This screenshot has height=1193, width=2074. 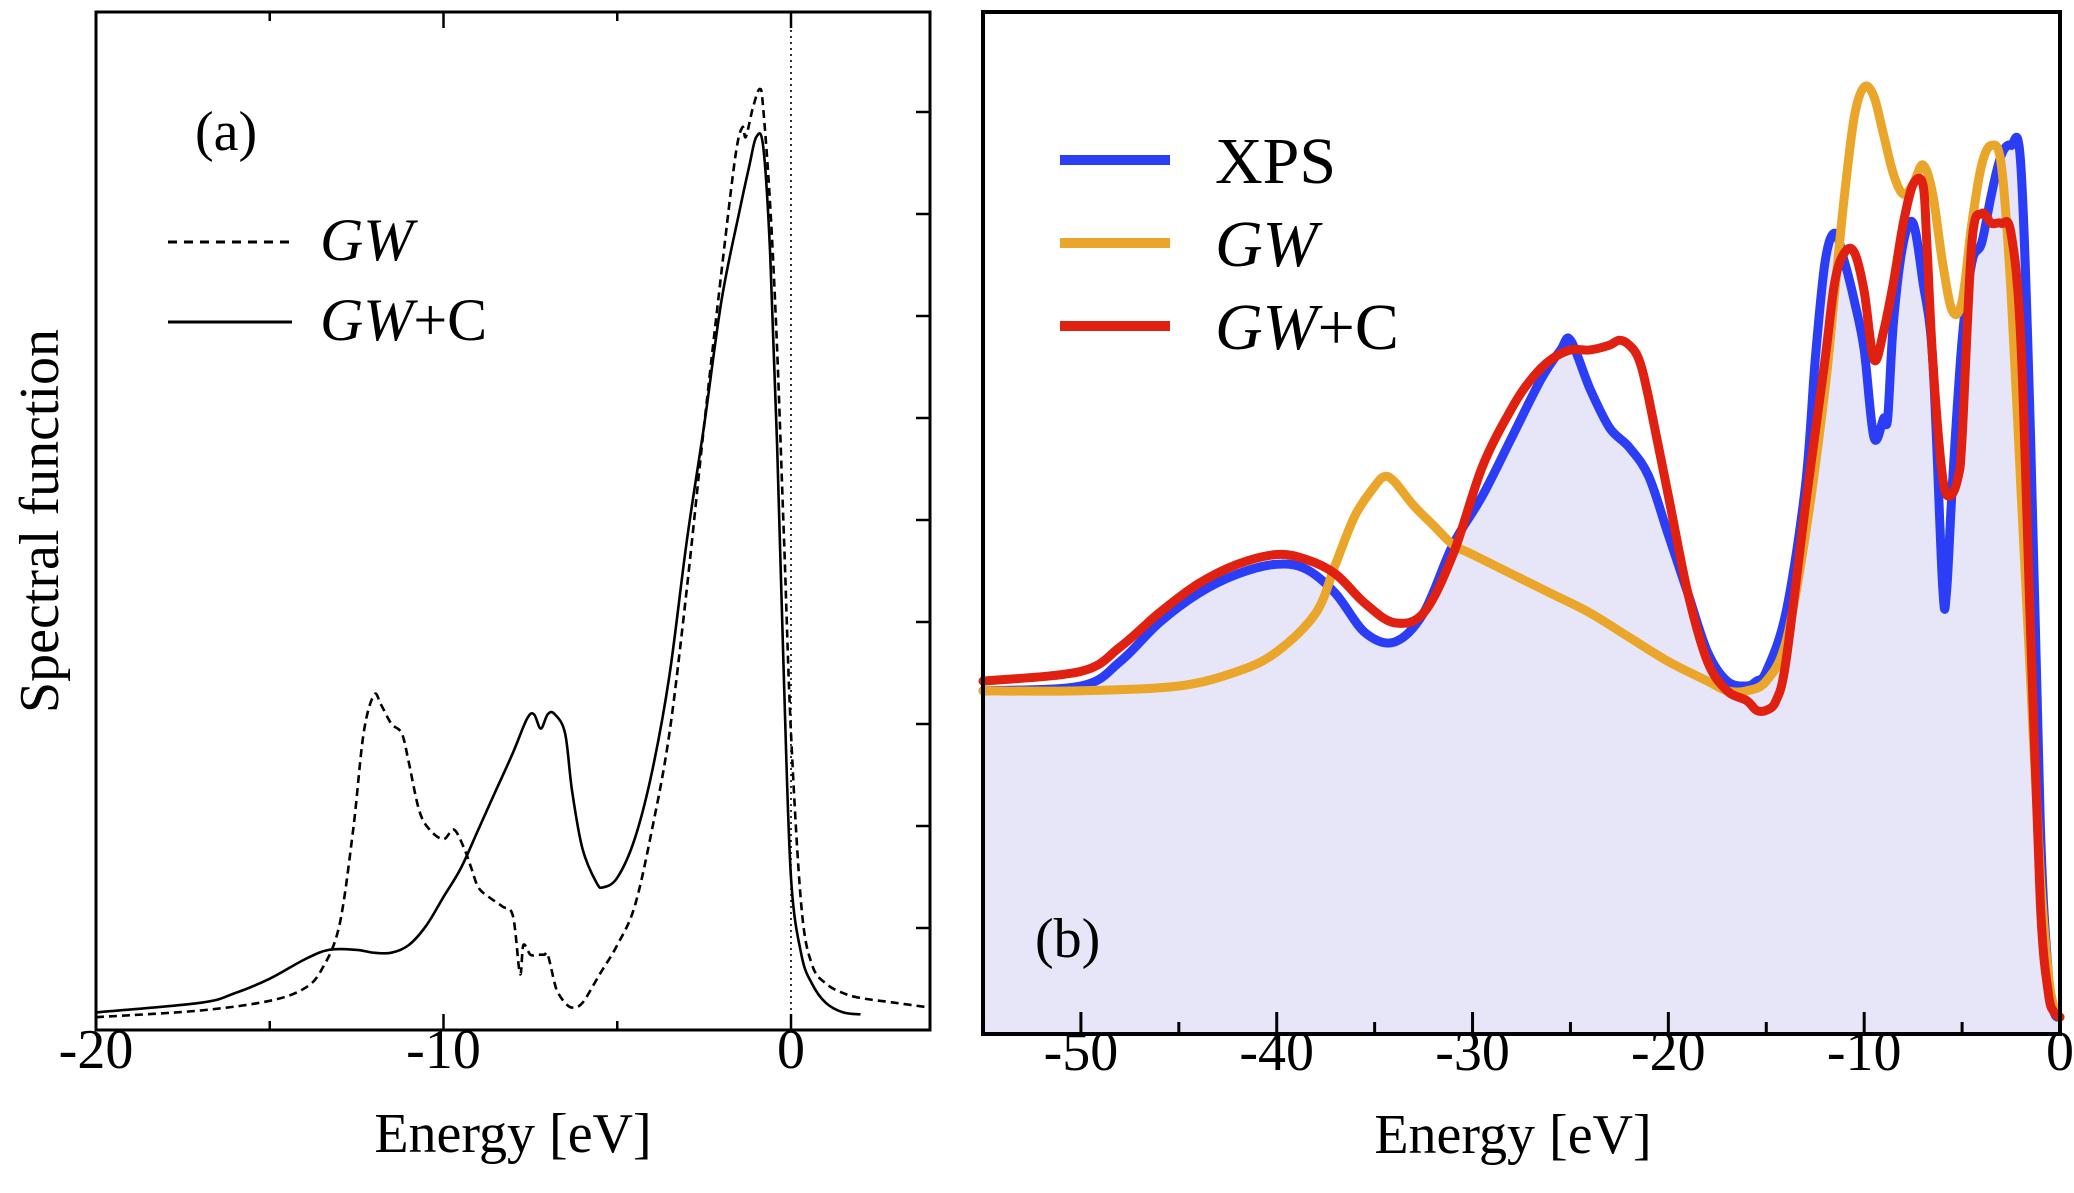 What do you see at coordinates (403, 320) in the screenshot?
I see `legend-a-gwc-label: GW+C` at bounding box center [403, 320].